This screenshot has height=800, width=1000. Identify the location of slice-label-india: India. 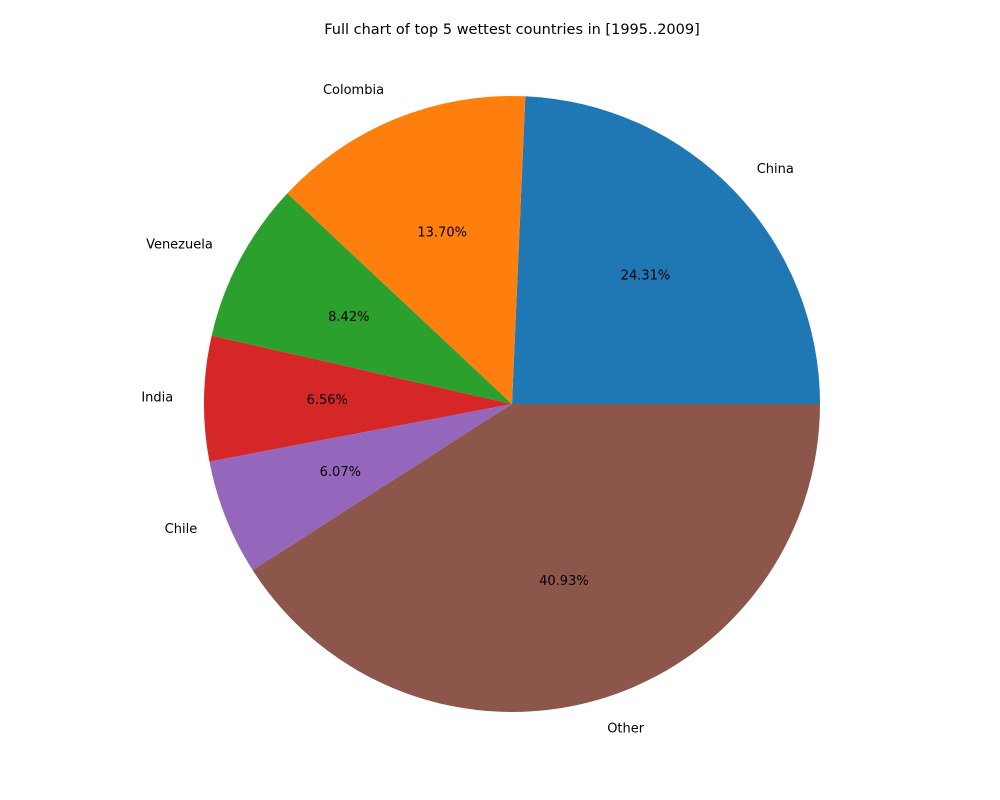
(157, 397).